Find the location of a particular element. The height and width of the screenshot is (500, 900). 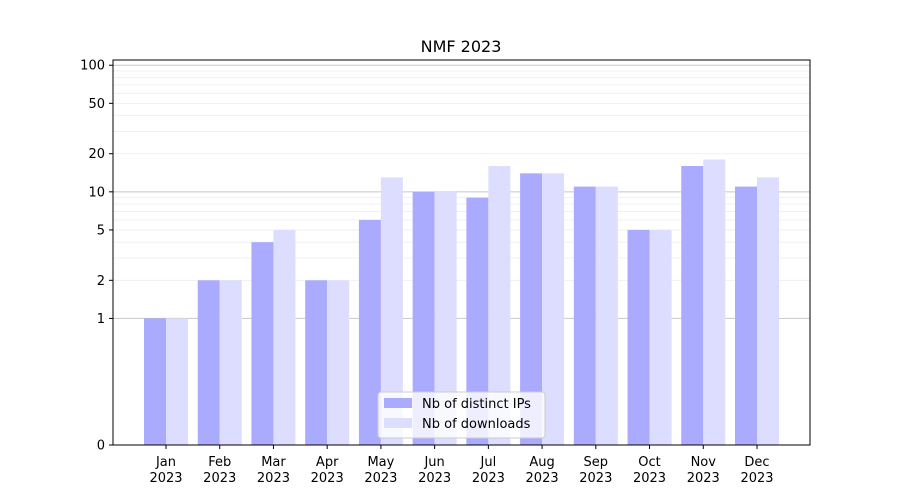

x-tick-label-month: Dec is located at coordinates (756, 462).